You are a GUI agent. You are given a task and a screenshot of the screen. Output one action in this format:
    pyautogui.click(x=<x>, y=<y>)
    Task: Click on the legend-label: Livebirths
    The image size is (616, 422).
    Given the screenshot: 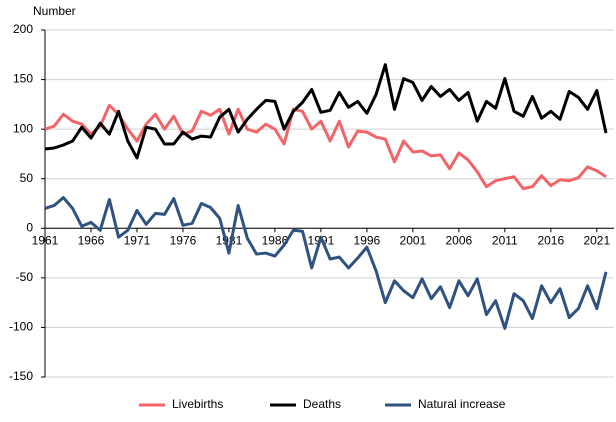 What is the action you would take?
    pyautogui.click(x=197, y=404)
    